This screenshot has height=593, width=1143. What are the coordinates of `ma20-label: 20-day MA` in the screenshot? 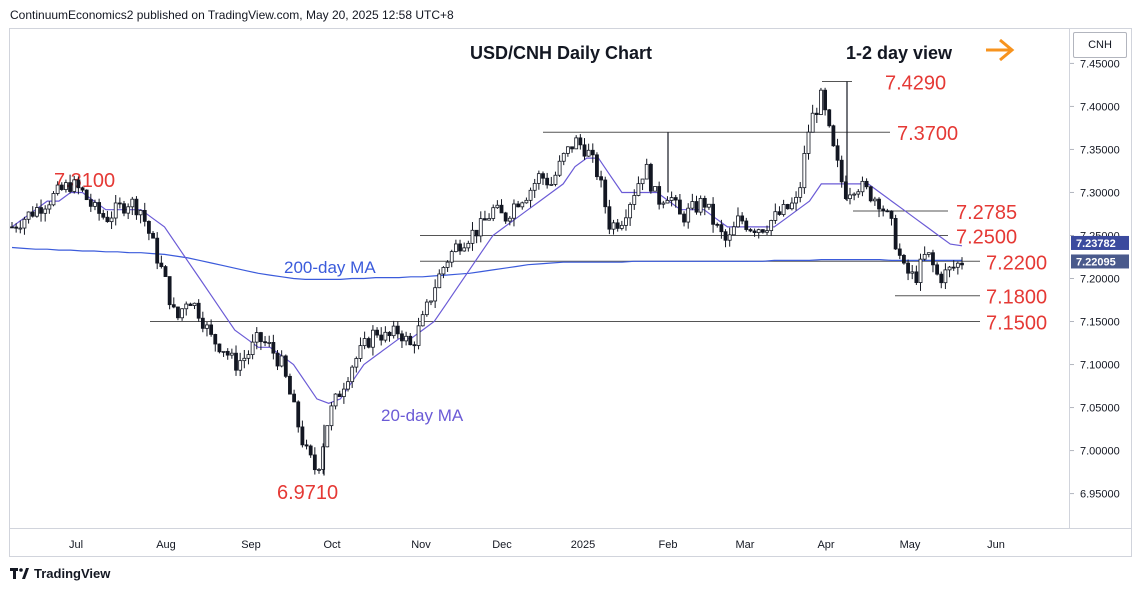 It's located at (422, 415).